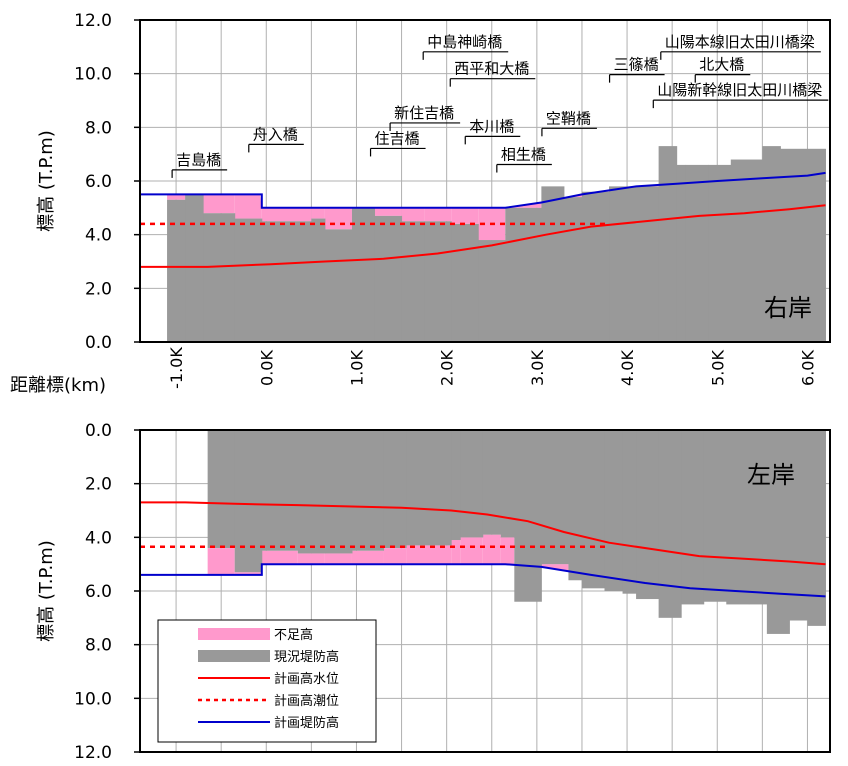  I want to click on bridge-label: 北大橋, so click(721, 65).